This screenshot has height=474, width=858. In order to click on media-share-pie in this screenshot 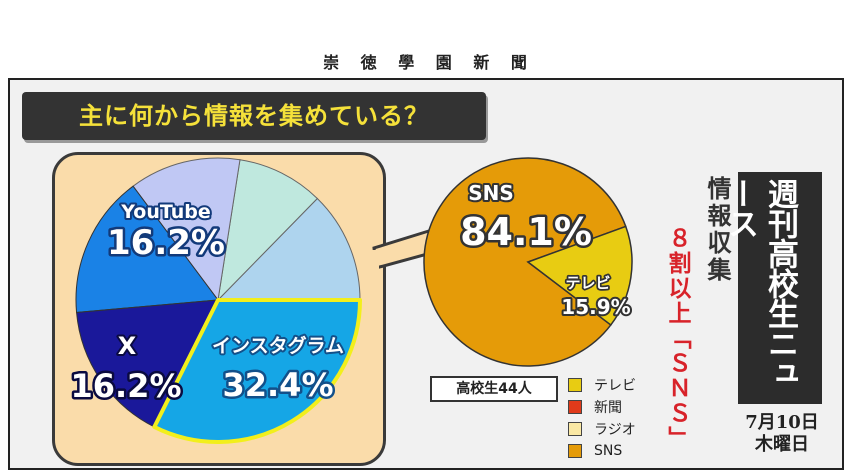, I will do `click(528, 262)`.